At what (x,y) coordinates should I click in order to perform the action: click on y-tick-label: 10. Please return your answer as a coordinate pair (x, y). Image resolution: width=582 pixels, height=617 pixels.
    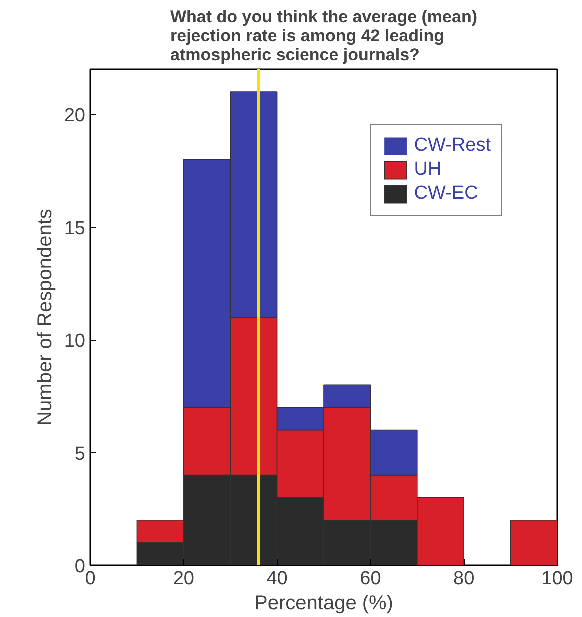
    Looking at the image, I should click on (75, 341).